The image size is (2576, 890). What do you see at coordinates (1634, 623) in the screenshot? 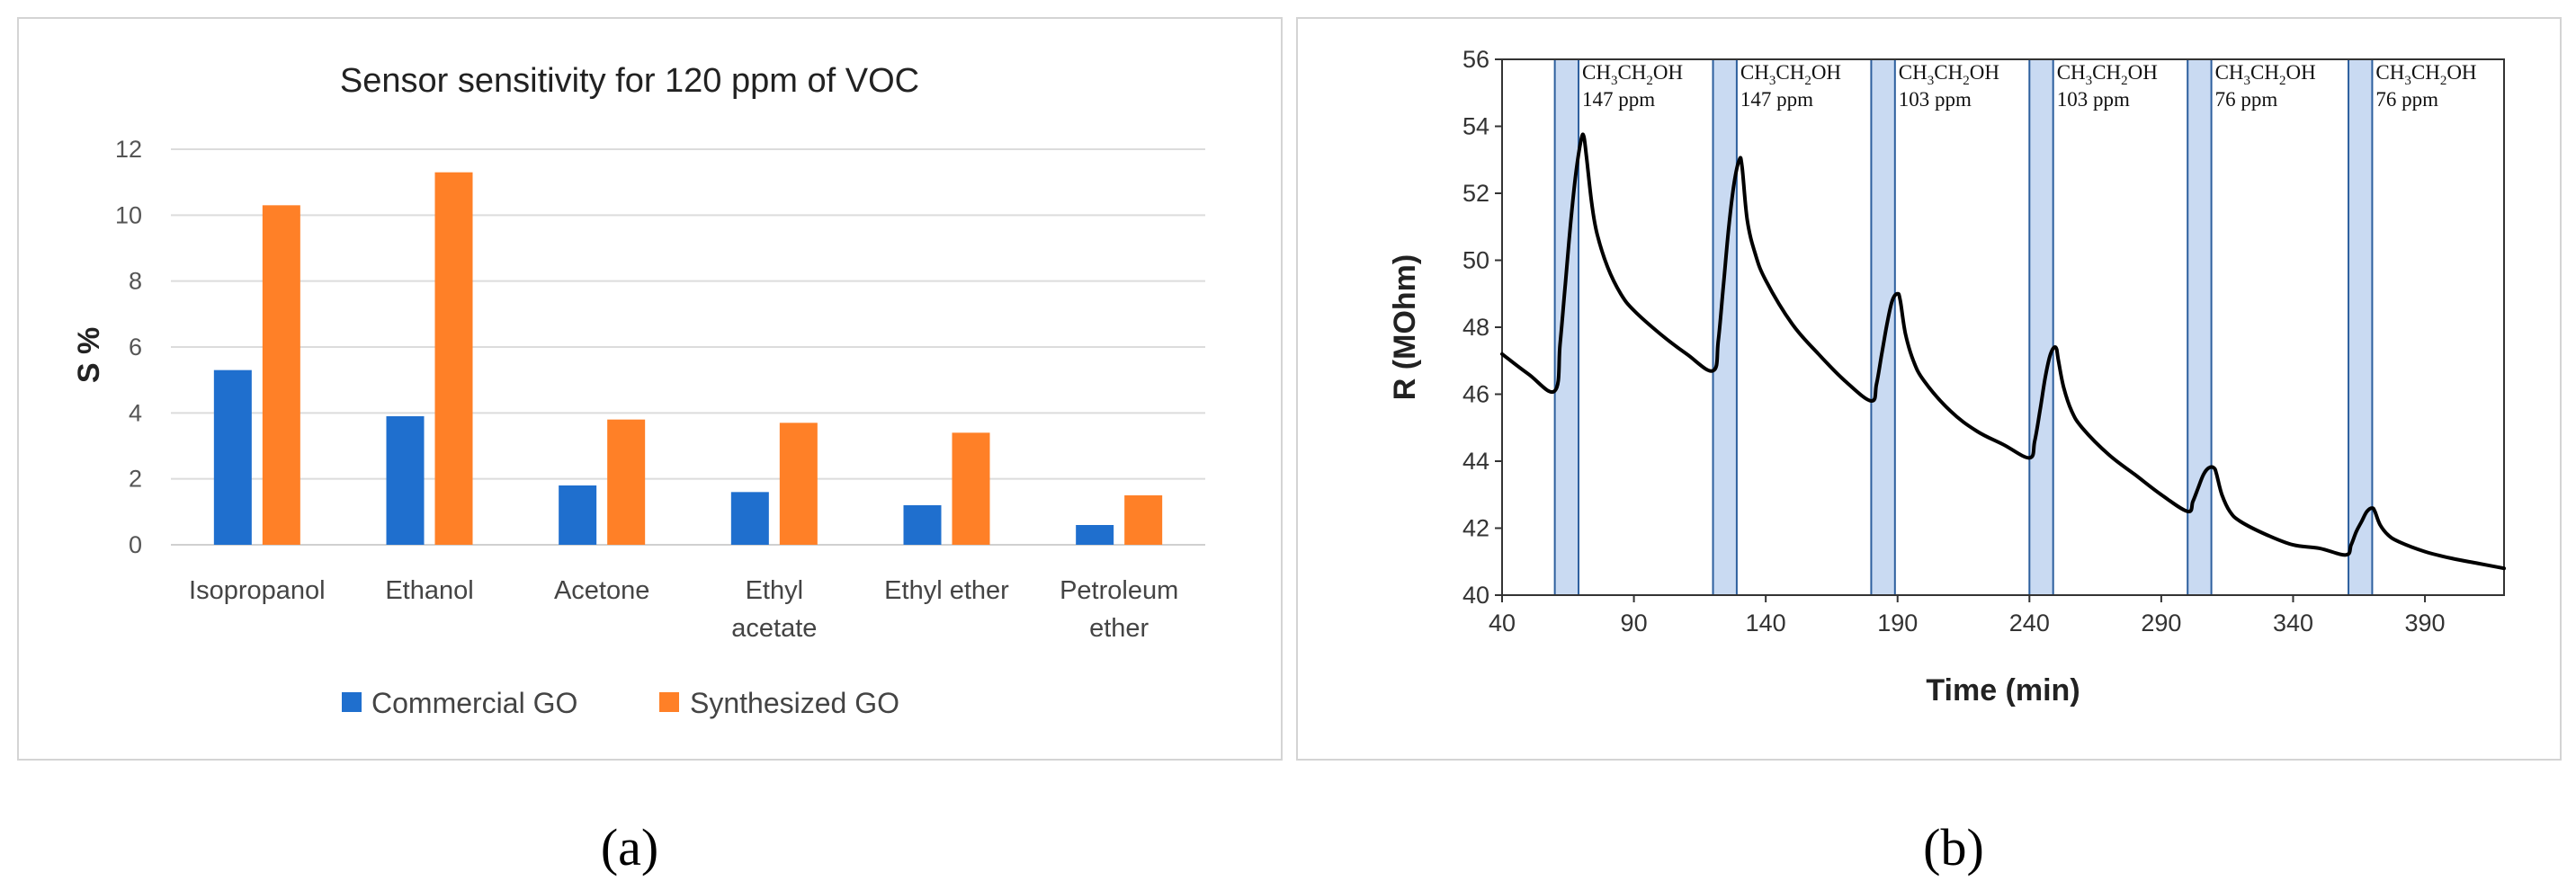
I see `x-tick-label-90: 90` at bounding box center [1634, 623].